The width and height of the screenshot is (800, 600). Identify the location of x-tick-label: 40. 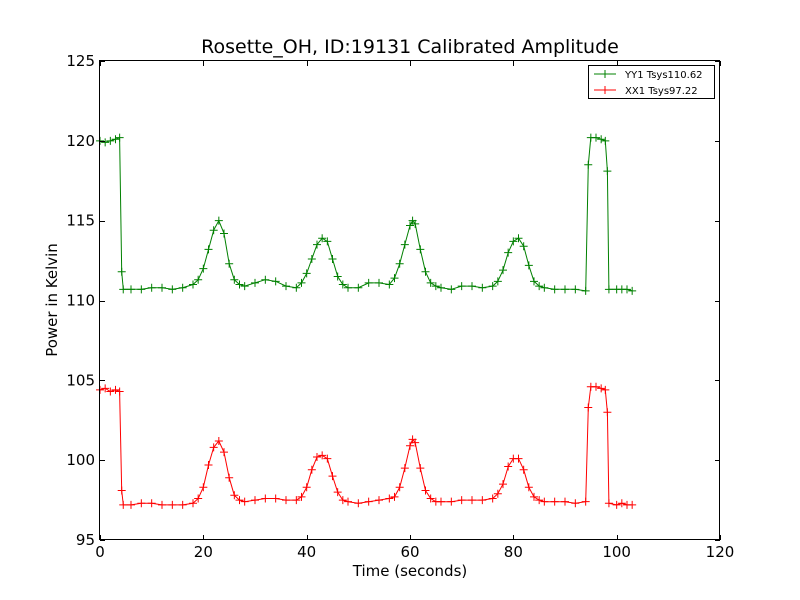
(306, 552).